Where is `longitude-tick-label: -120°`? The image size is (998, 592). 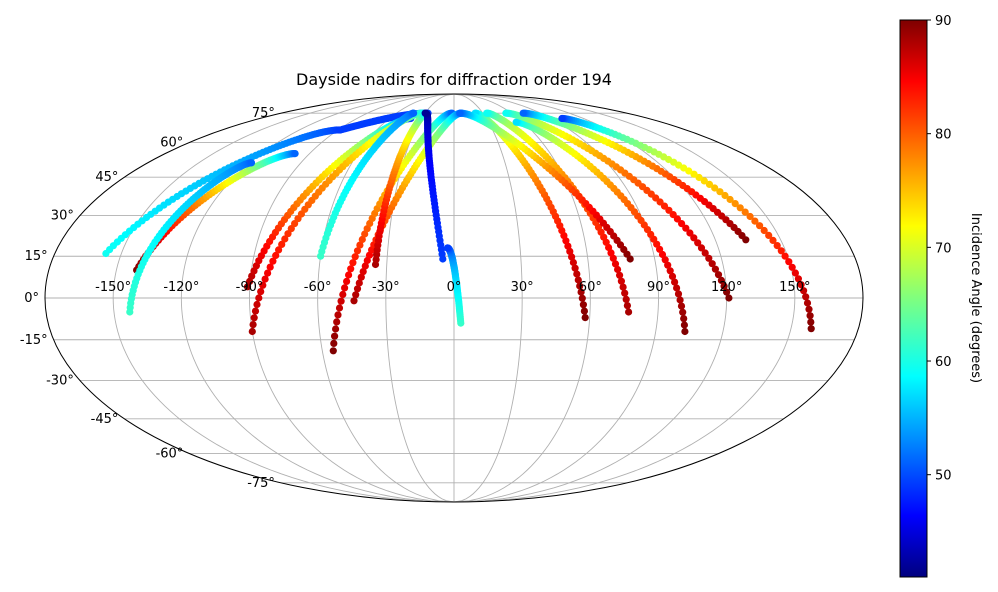
longitude-tick-label: -120° is located at coordinates (181, 287).